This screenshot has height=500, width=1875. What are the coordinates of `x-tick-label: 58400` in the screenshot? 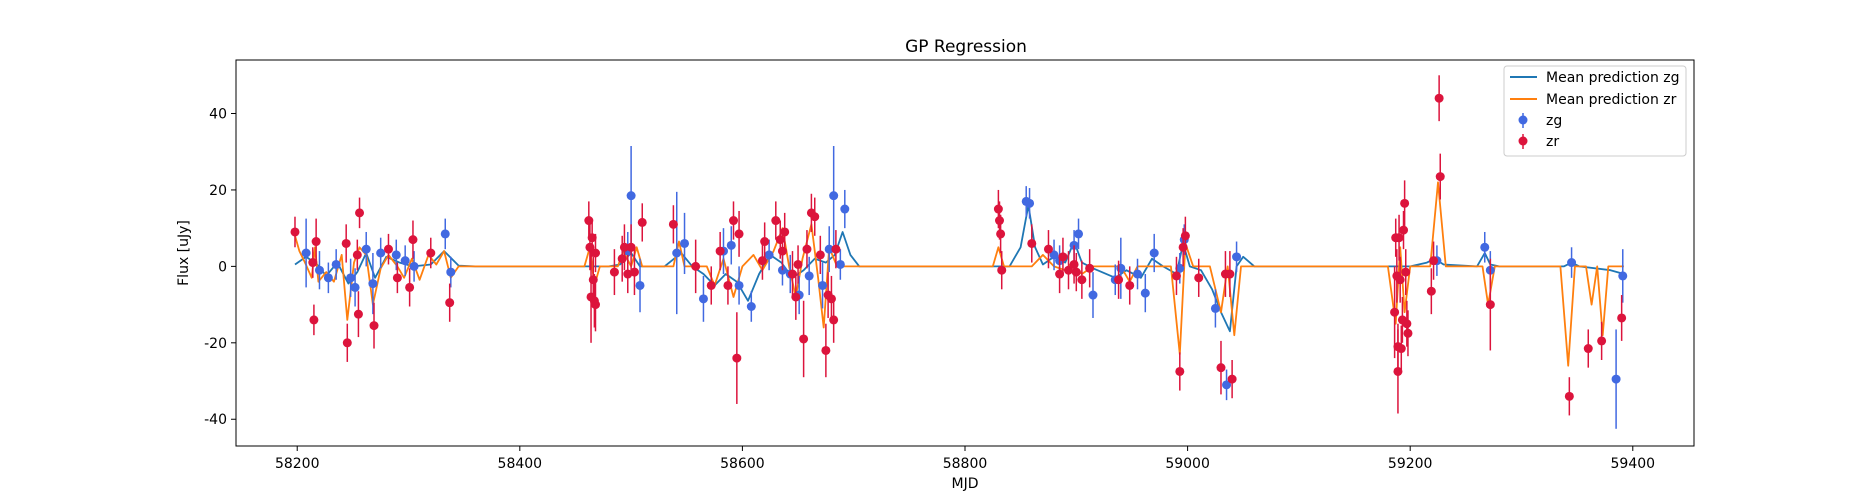 It's located at (520, 464).